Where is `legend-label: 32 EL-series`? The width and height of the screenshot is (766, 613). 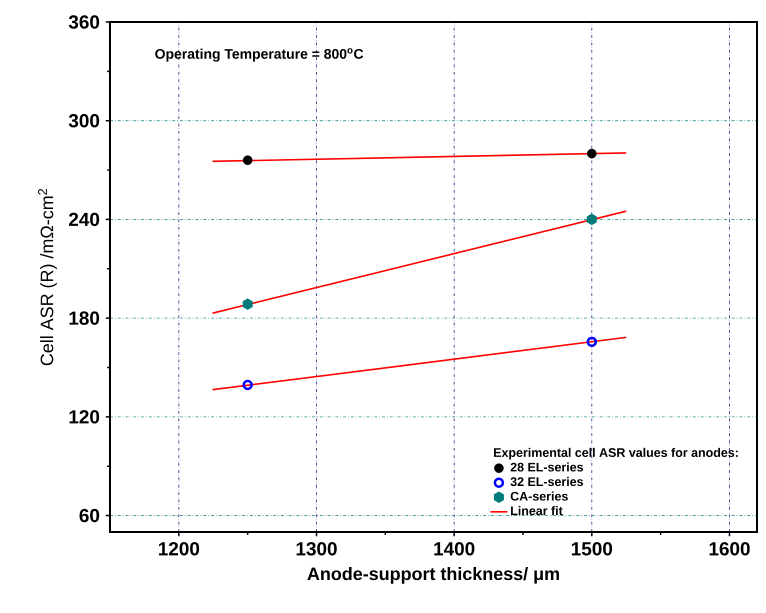 legend-label: 32 EL-series is located at coordinates (547, 481).